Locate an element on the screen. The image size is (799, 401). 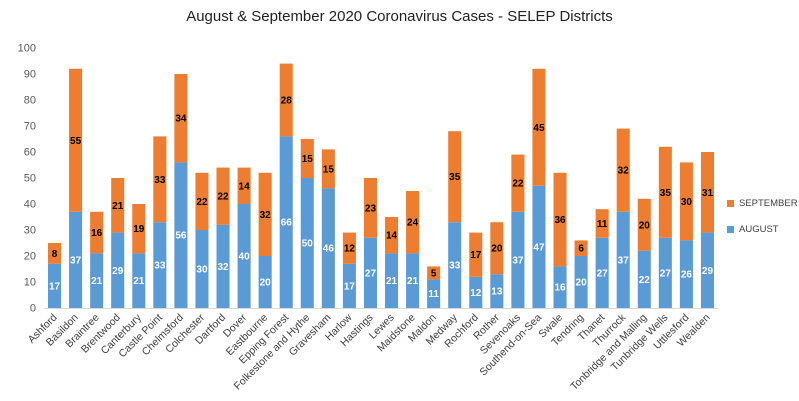
bar-september-canterbury is located at coordinates (139, 229).